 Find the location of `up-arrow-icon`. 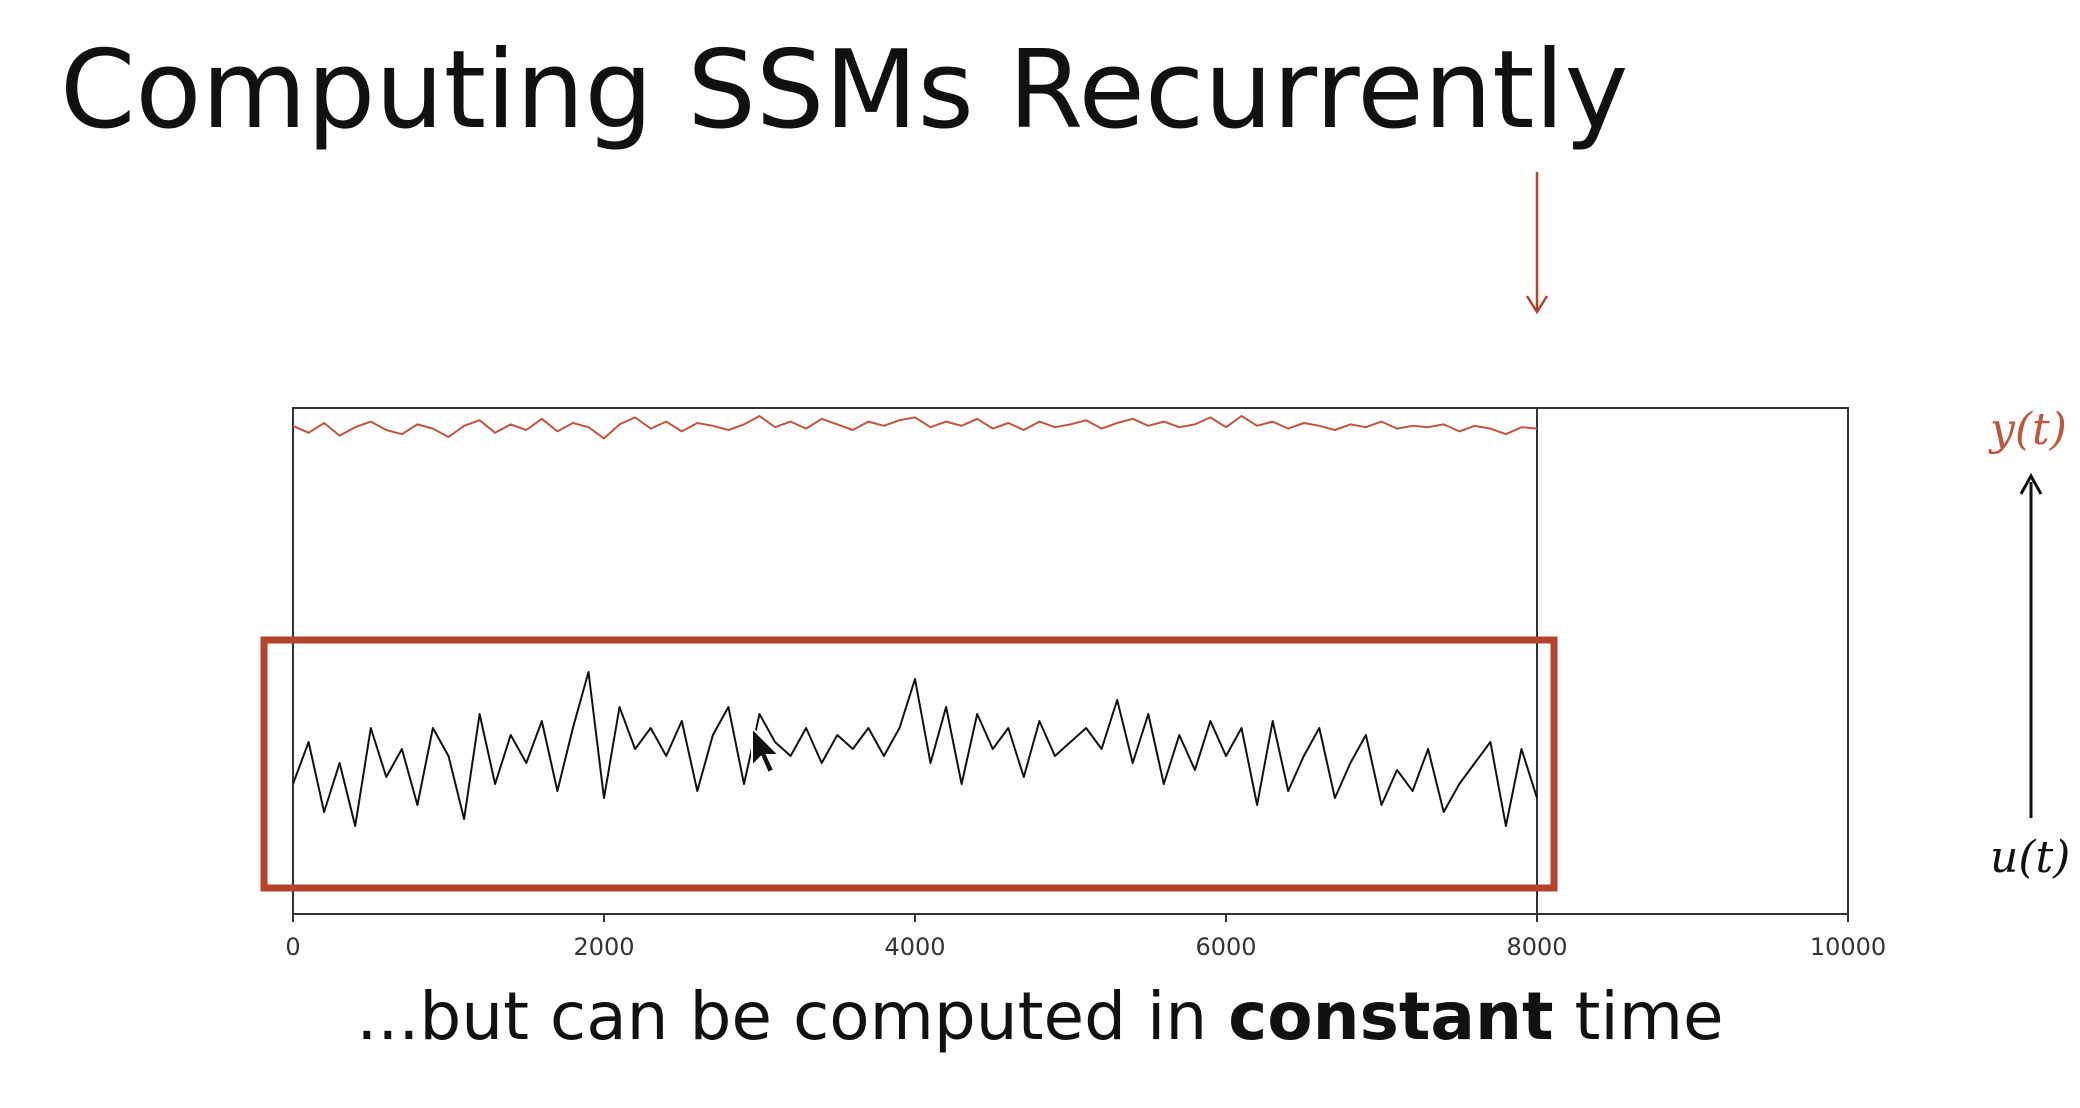

up-arrow-icon is located at coordinates (2031, 645).